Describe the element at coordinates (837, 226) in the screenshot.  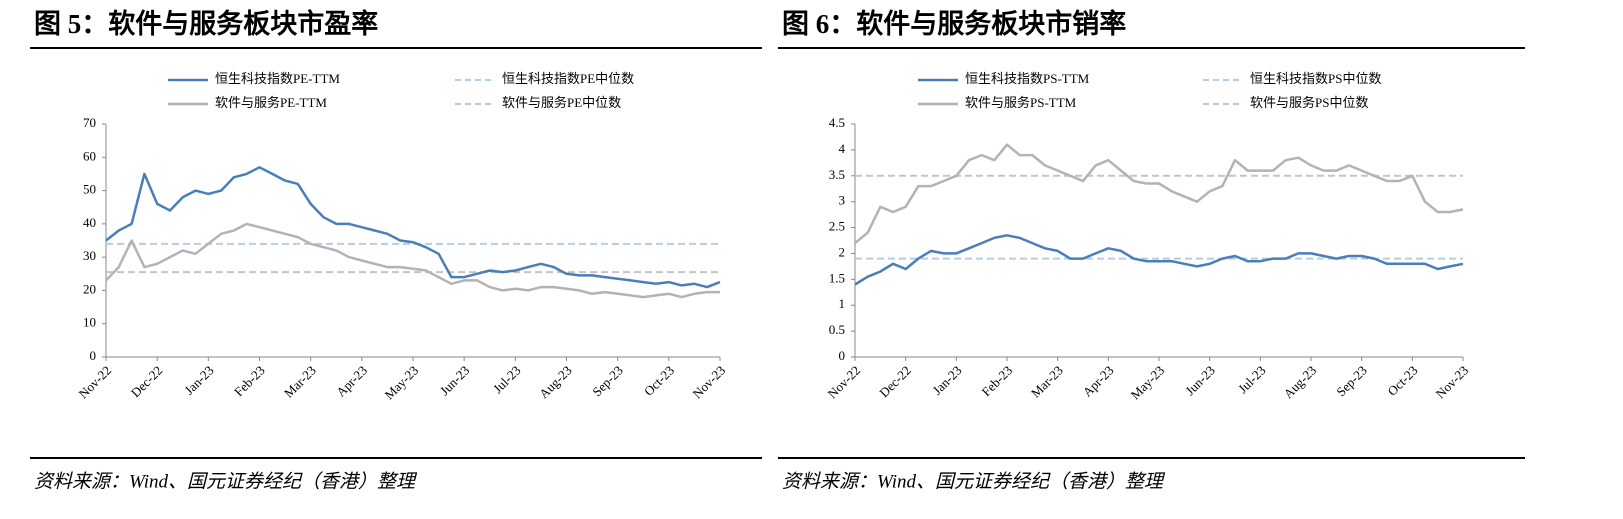
I see `y-tick-label: 2.5` at that location.